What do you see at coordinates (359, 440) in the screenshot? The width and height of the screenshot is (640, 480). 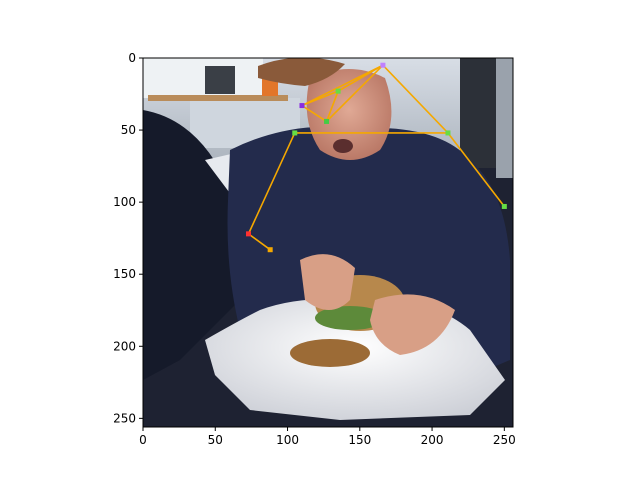 I see `x-tick-label-3: 150` at bounding box center [359, 440].